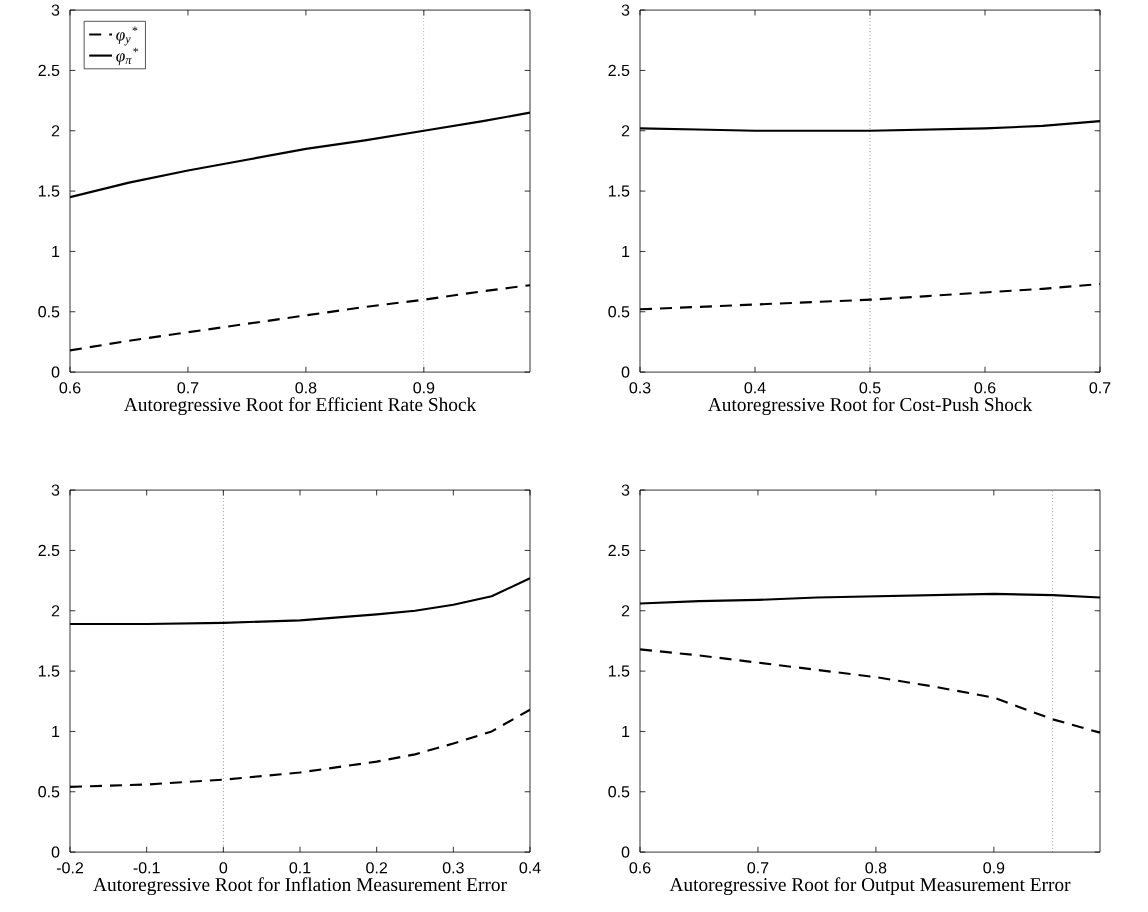 Image resolution: width=1148 pixels, height=912 pixels. What do you see at coordinates (300, 886) in the screenshot?
I see `x-axis-title: Autoregressive Root for Inflation Measurement Error` at bounding box center [300, 886].